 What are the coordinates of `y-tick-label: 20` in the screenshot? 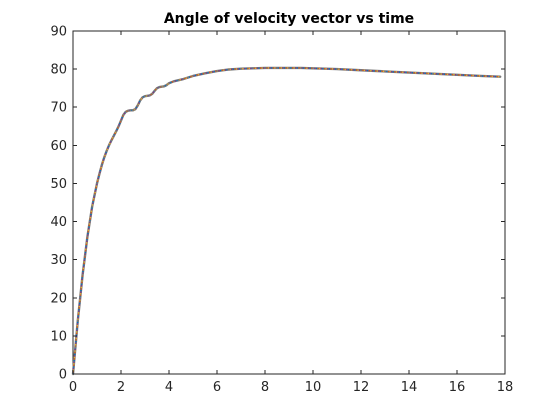 It's located at (58, 298).